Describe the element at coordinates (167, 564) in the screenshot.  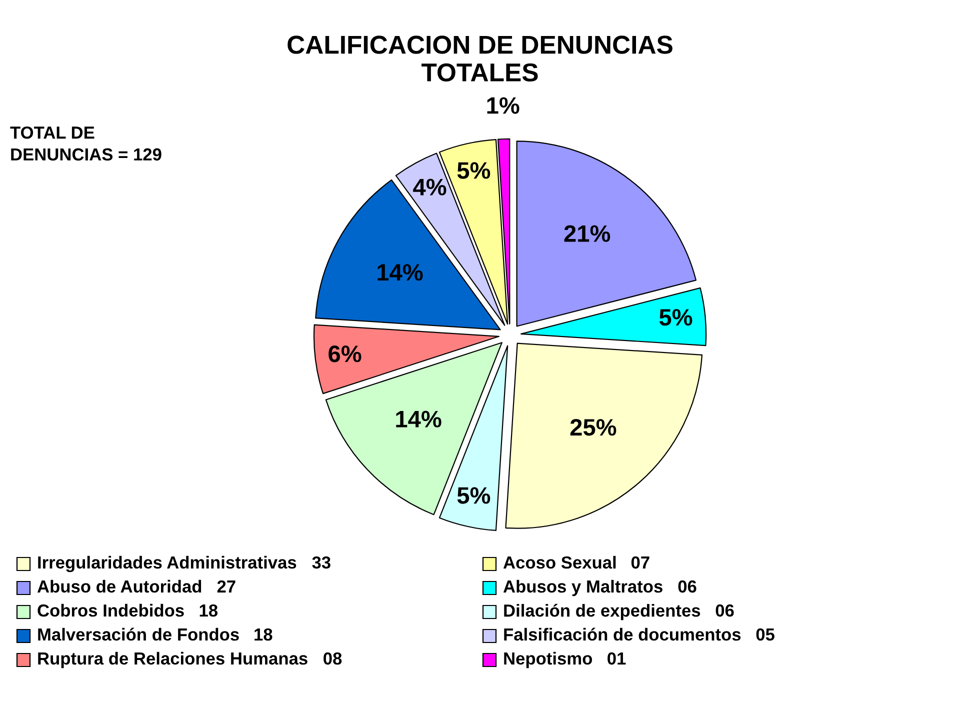
I see `category-label: Irregularidades Administrativas` at that location.